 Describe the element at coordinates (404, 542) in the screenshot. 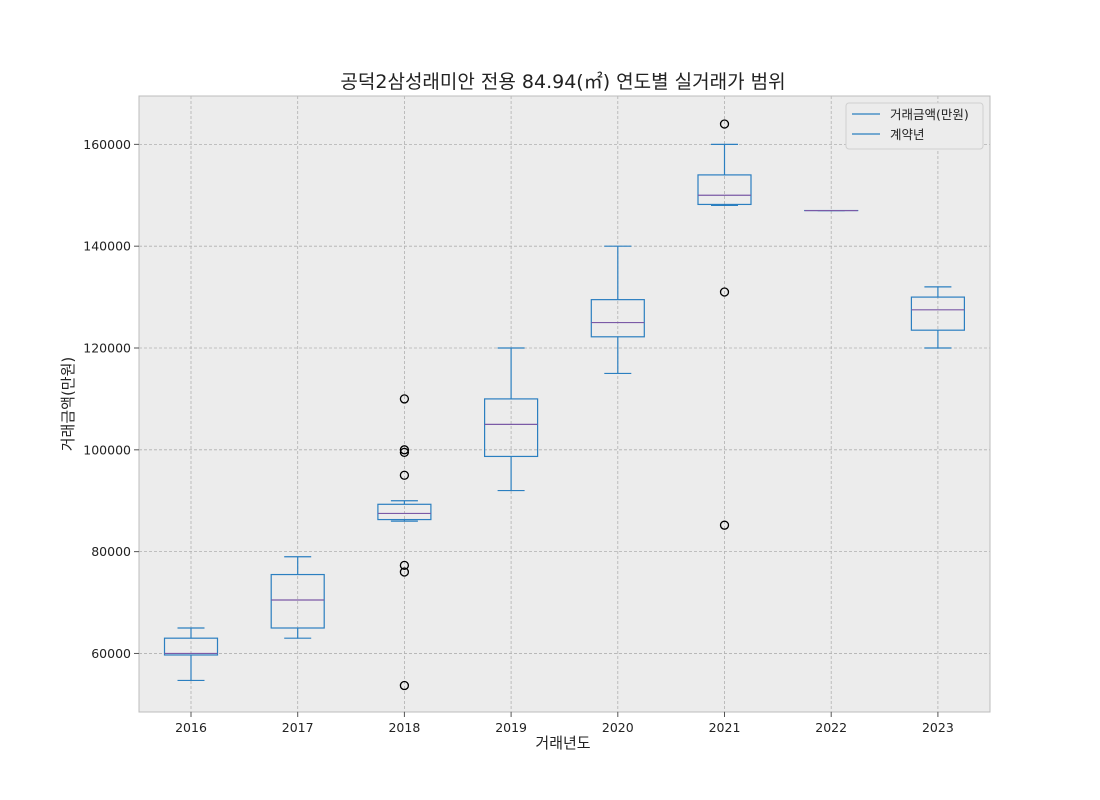

I see `box-2018` at that location.